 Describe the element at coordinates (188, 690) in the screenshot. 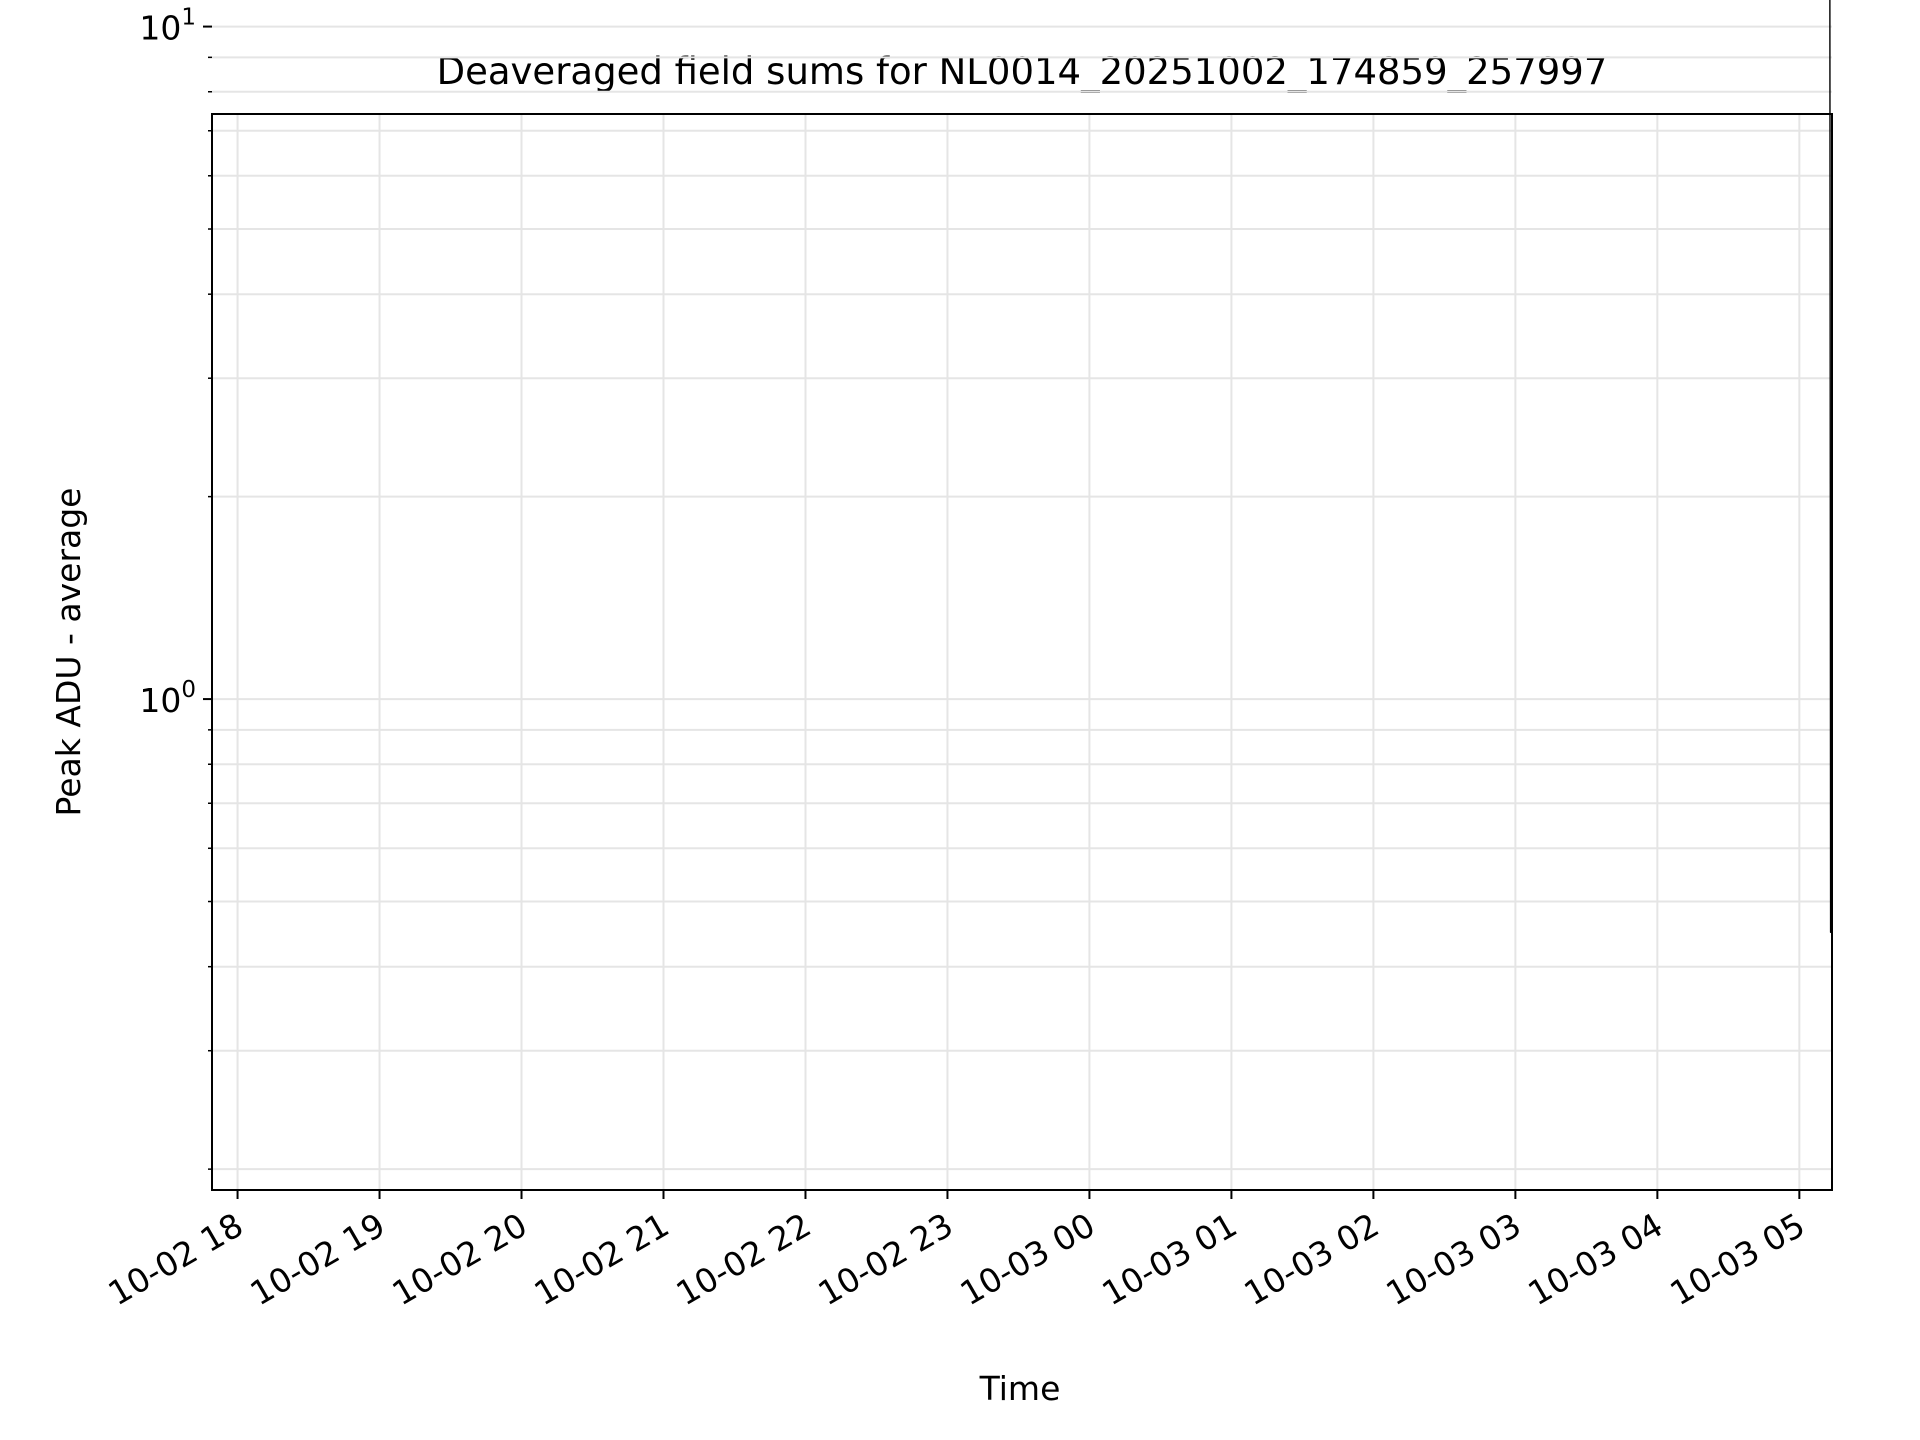

I see `y-tick-exponent: 0` at that location.